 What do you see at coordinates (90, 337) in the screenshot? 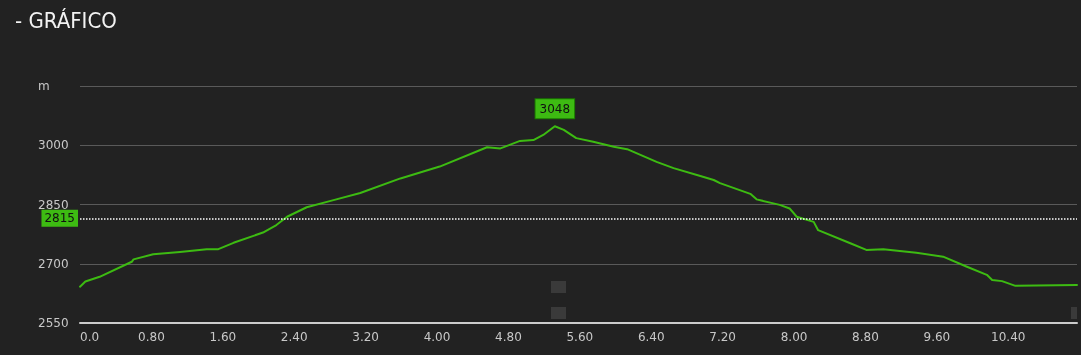
I see `x-tick-label: 0.0` at bounding box center [90, 337].